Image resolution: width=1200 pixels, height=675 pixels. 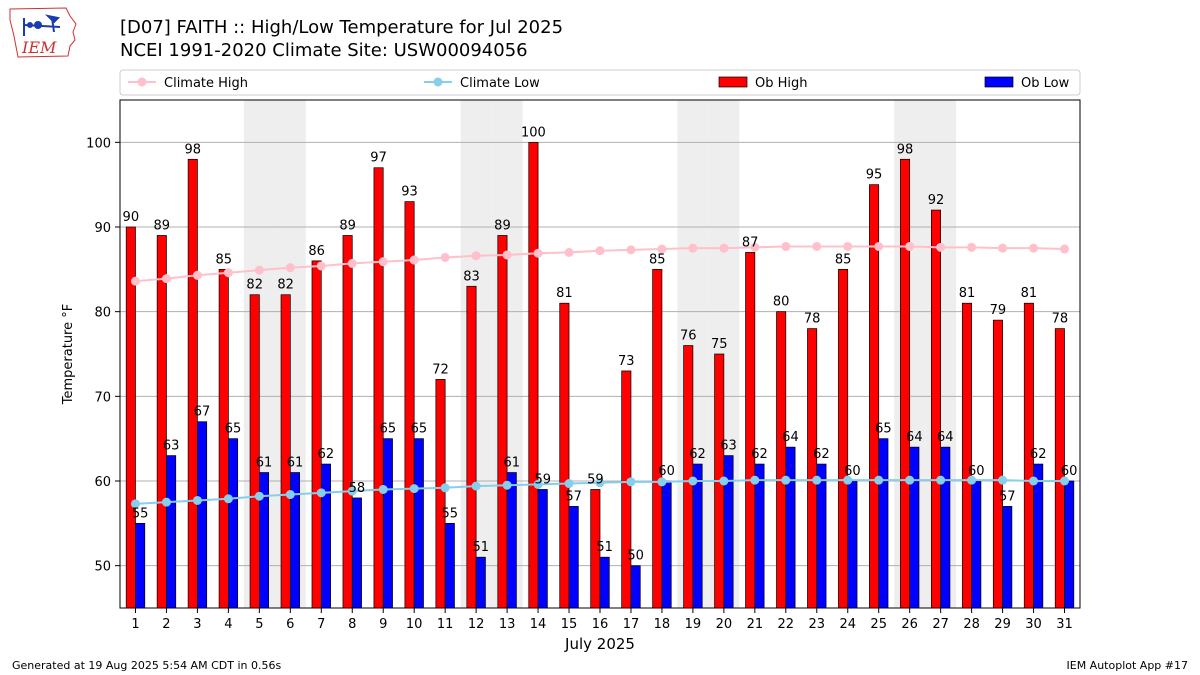 What do you see at coordinates (812, 319) in the screenshot?
I see `ob-high-value-label: 78` at bounding box center [812, 319].